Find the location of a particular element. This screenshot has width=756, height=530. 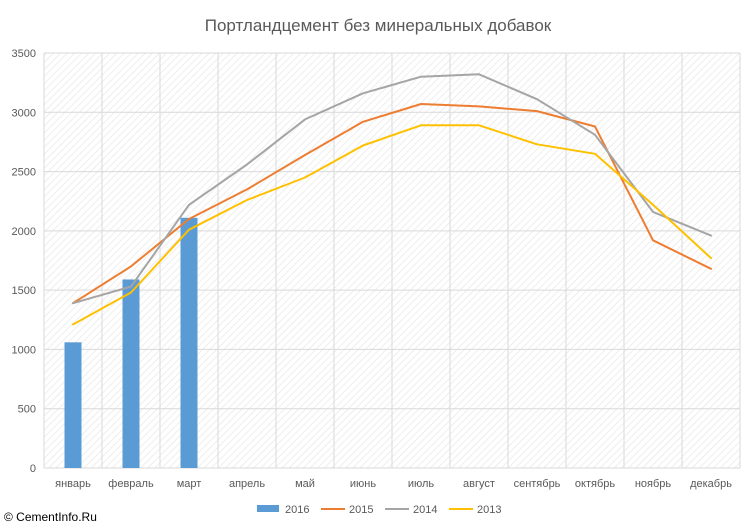

x-tick-label: апрель is located at coordinates (247, 484).